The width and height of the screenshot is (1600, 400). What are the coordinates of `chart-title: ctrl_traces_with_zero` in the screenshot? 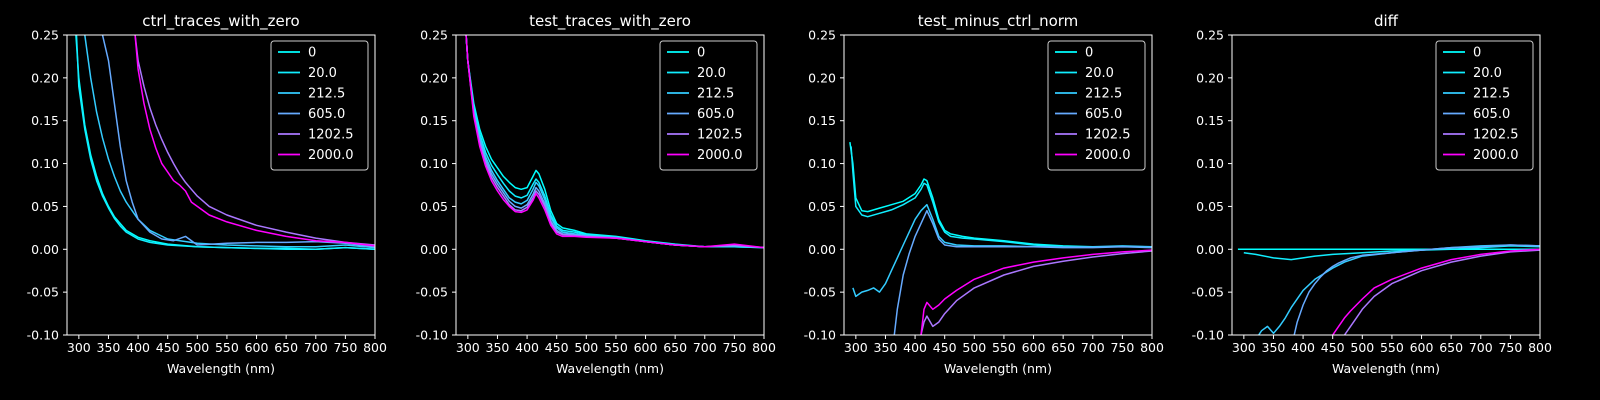 It's located at (220, 21).